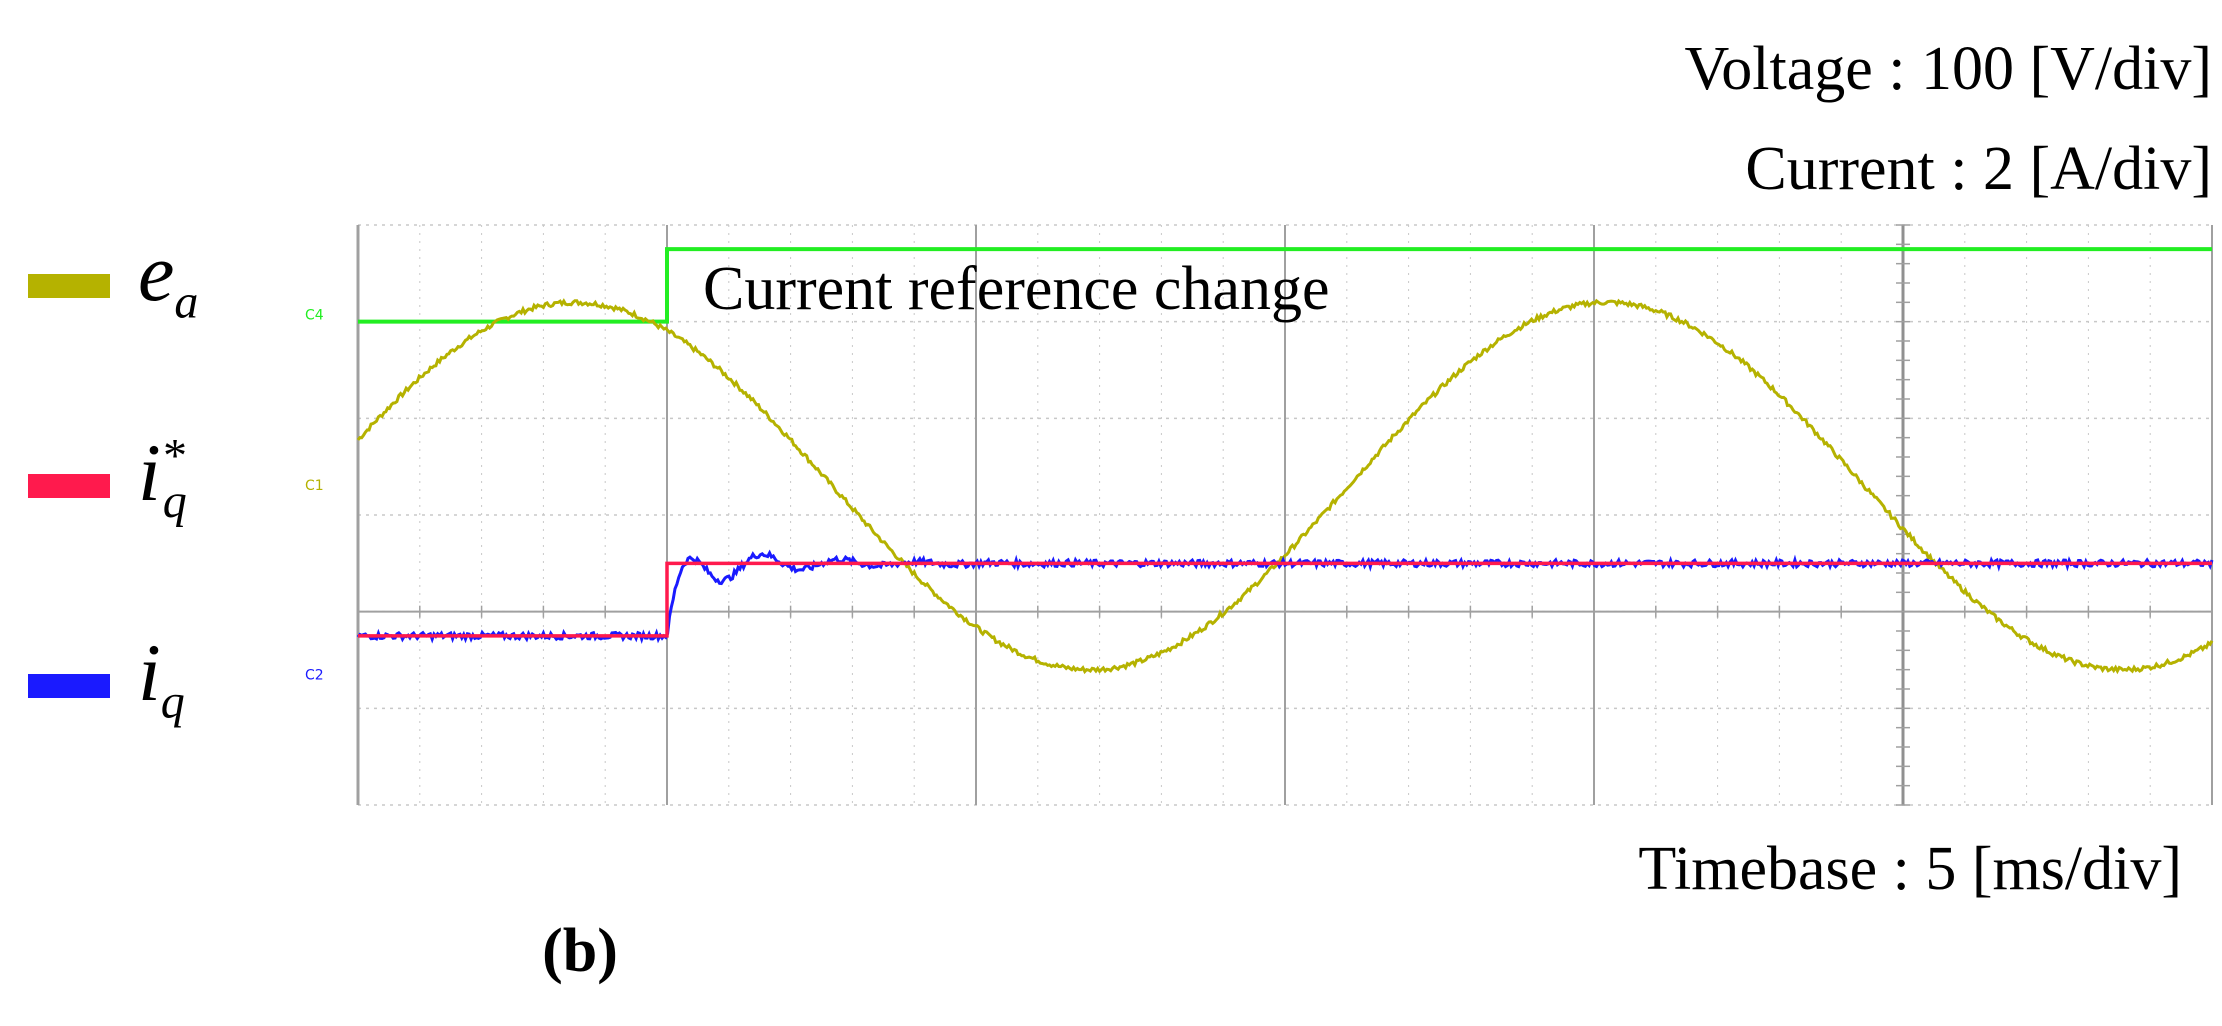 This screenshot has height=1026, width=2222. I want to click on marker-c1: C1, so click(314, 486).